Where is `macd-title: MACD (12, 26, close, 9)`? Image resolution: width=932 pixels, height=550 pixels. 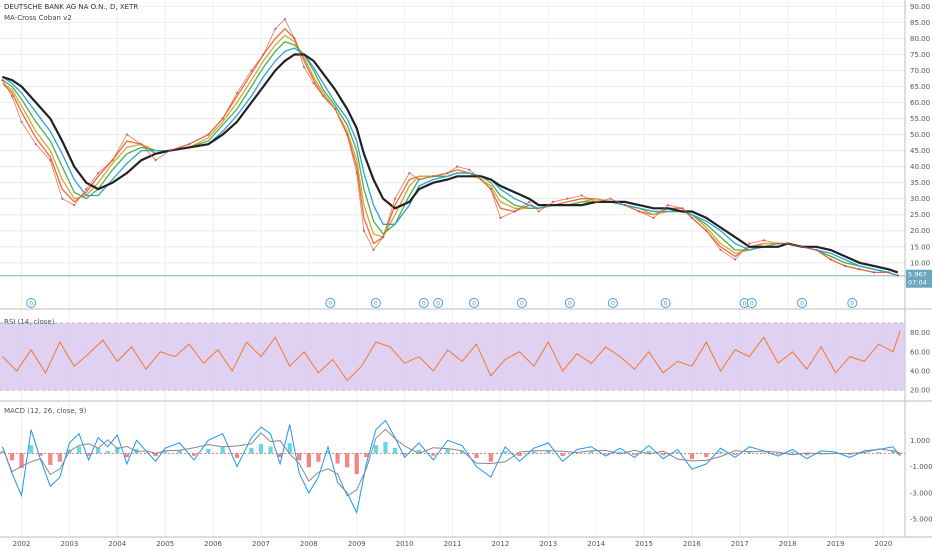
macd-title: MACD (12, 26, close, 9) is located at coordinates (45, 411).